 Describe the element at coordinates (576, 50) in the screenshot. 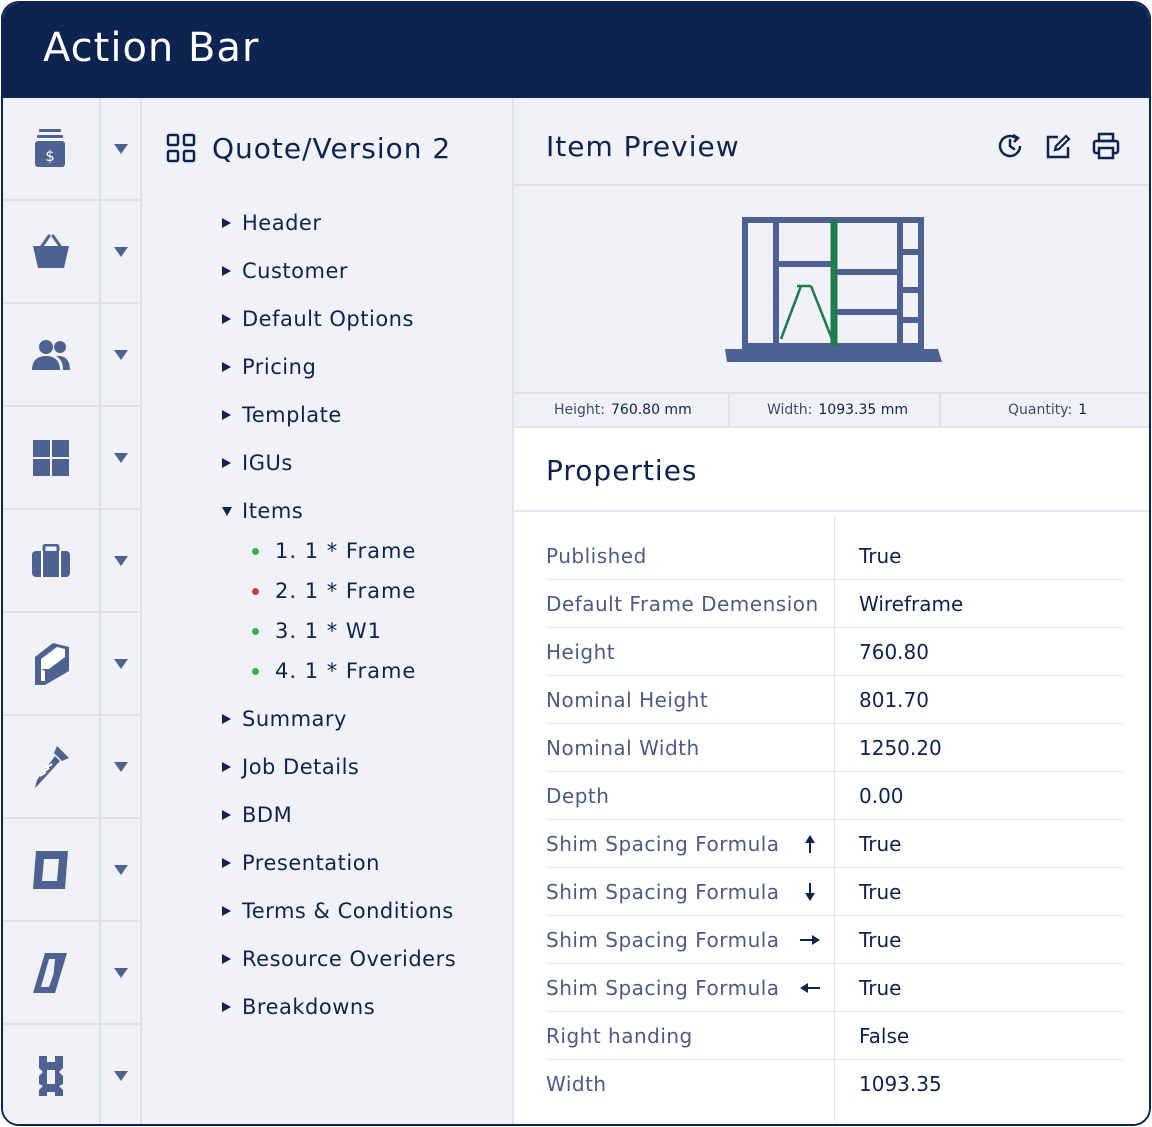

I see `title-bar: Action Bar` at that location.